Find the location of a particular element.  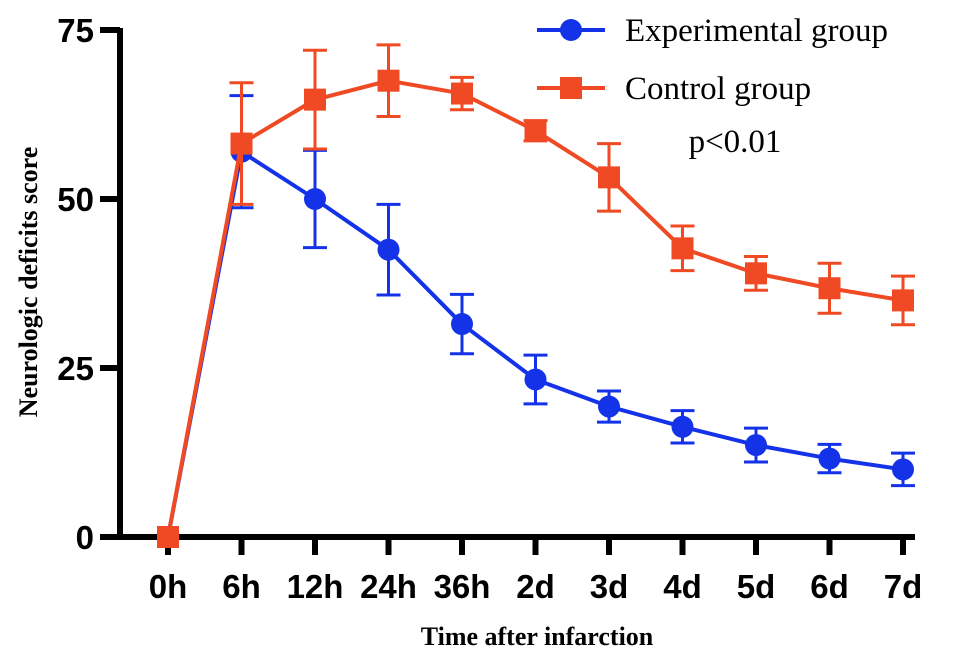

x-tick-label: 6h is located at coordinates (241, 586).